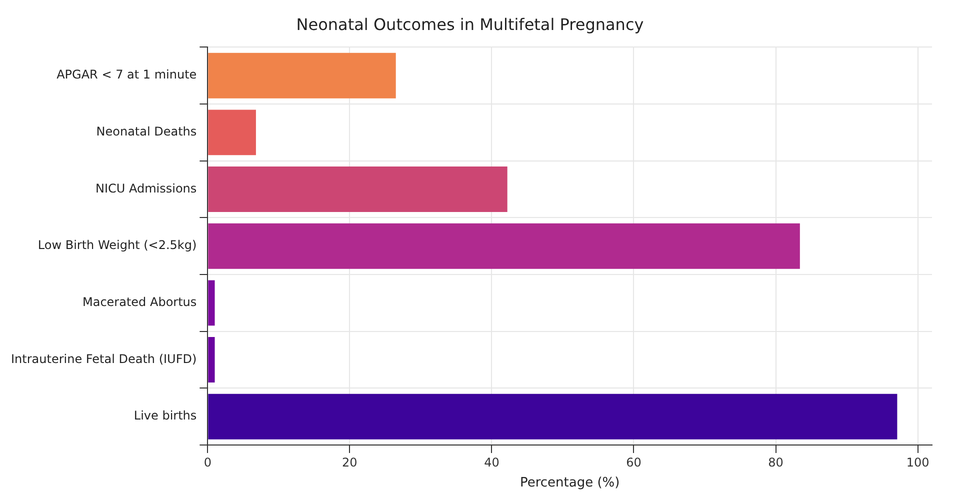 The height and width of the screenshot is (501, 954). I want to click on y-tick-label: Neonatal Deaths, so click(146, 131).